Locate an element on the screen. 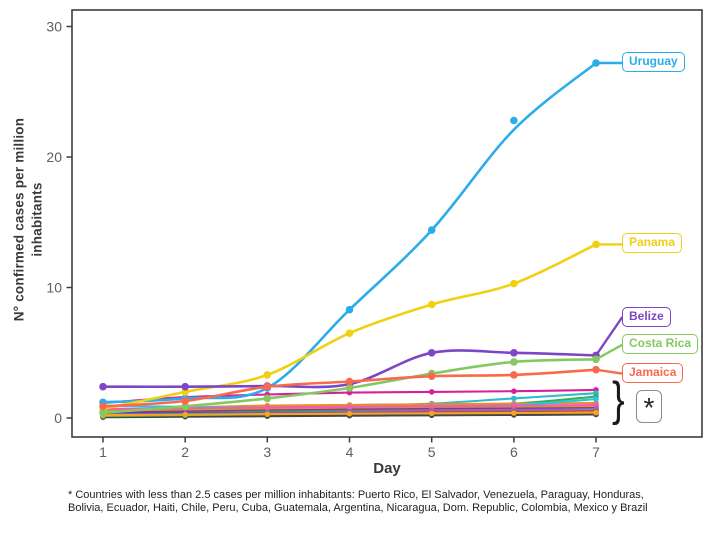  x-tick-label: 1 is located at coordinates (103, 452).